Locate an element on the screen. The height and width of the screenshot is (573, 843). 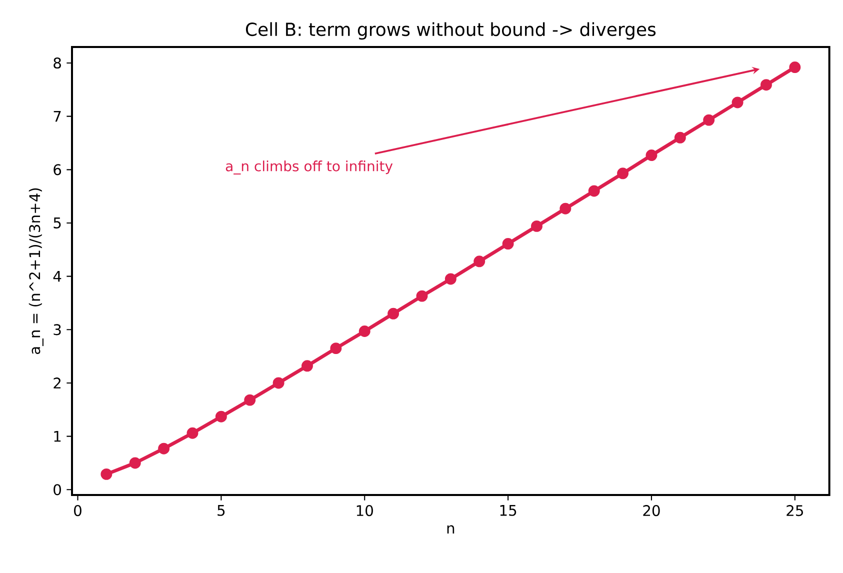
y-tick-label: 7 is located at coordinates (57, 116).